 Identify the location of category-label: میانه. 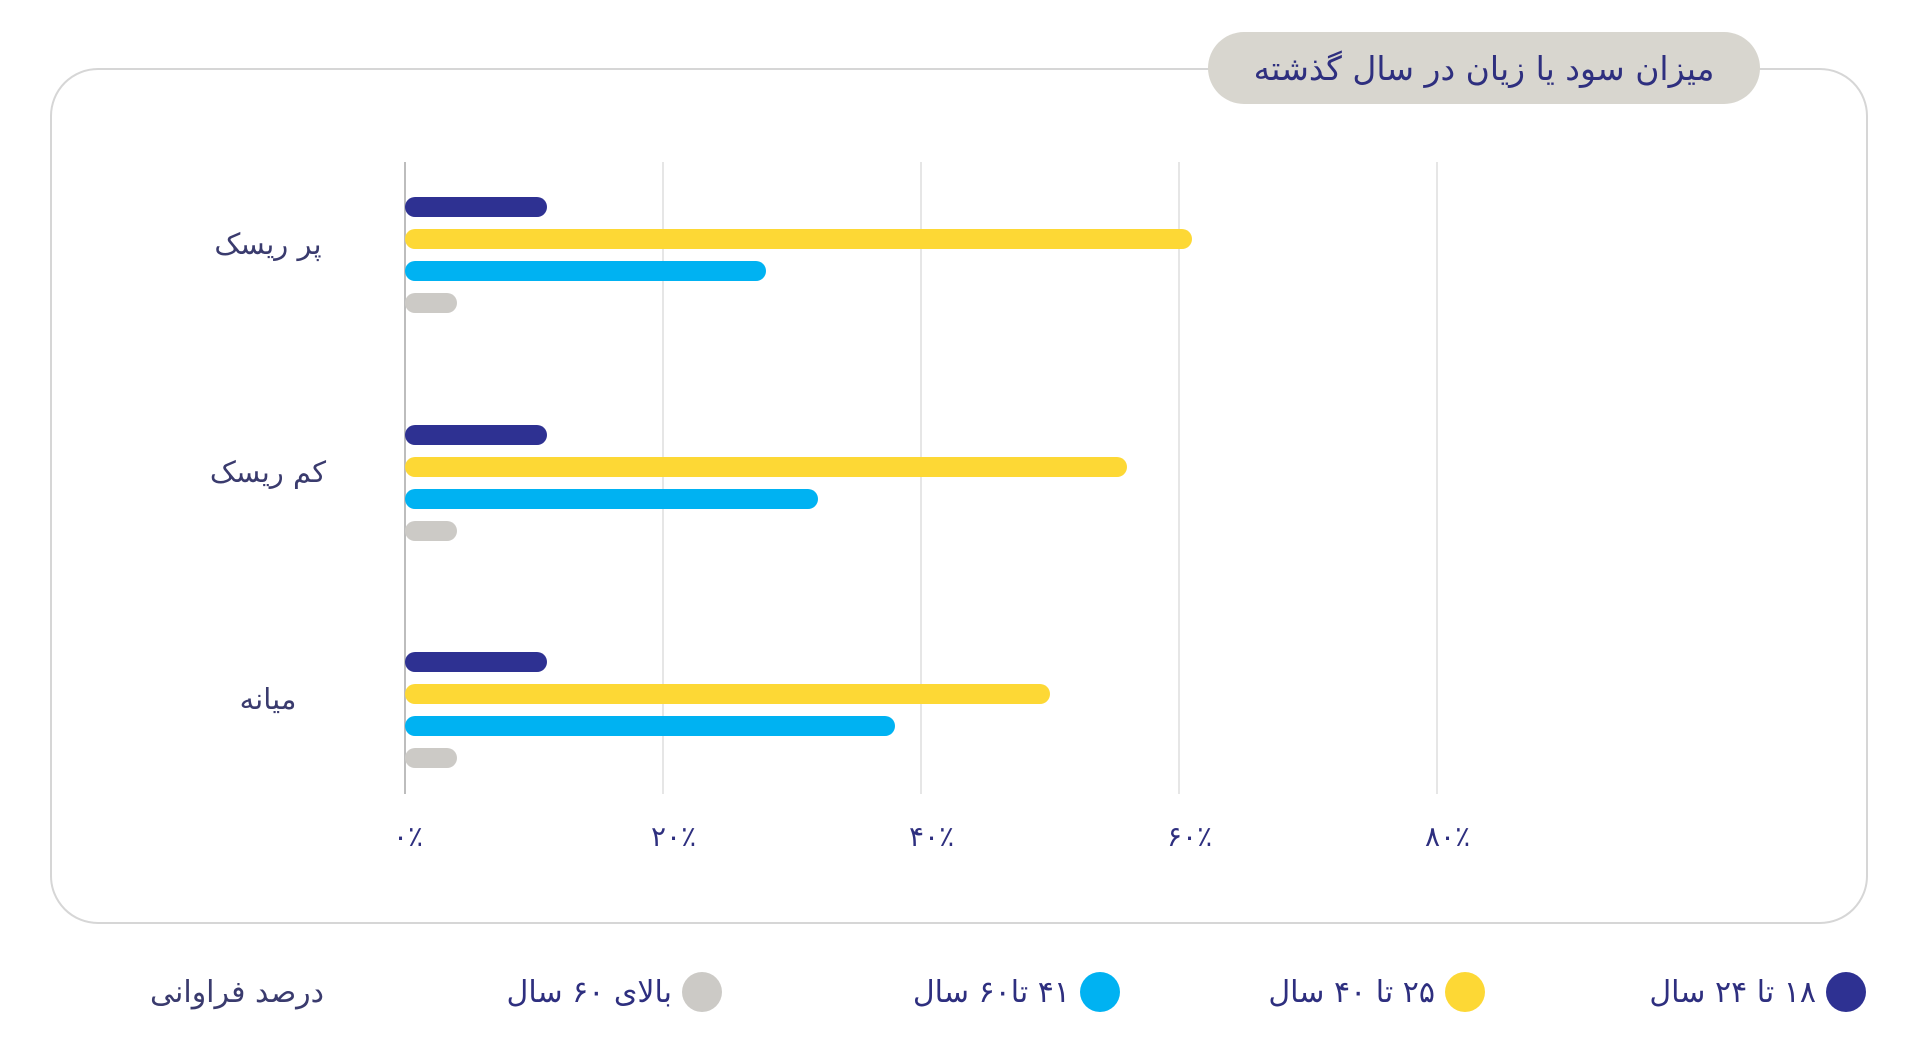
(268, 699).